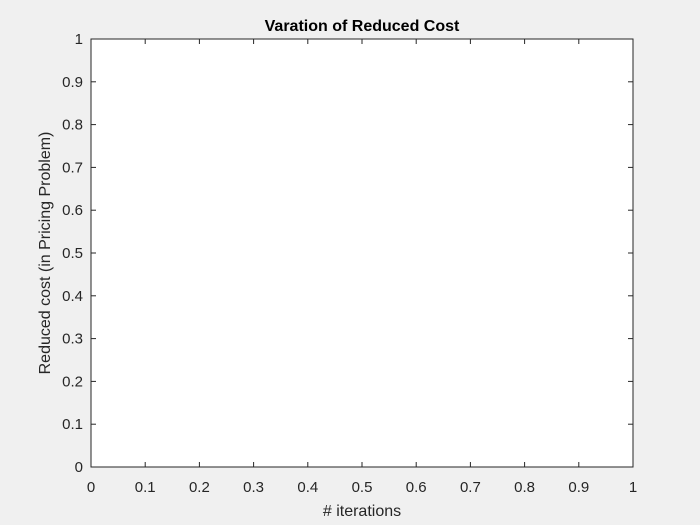  What do you see at coordinates (524, 487) in the screenshot?
I see `x-tick-label: 0.8` at bounding box center [524, 487].